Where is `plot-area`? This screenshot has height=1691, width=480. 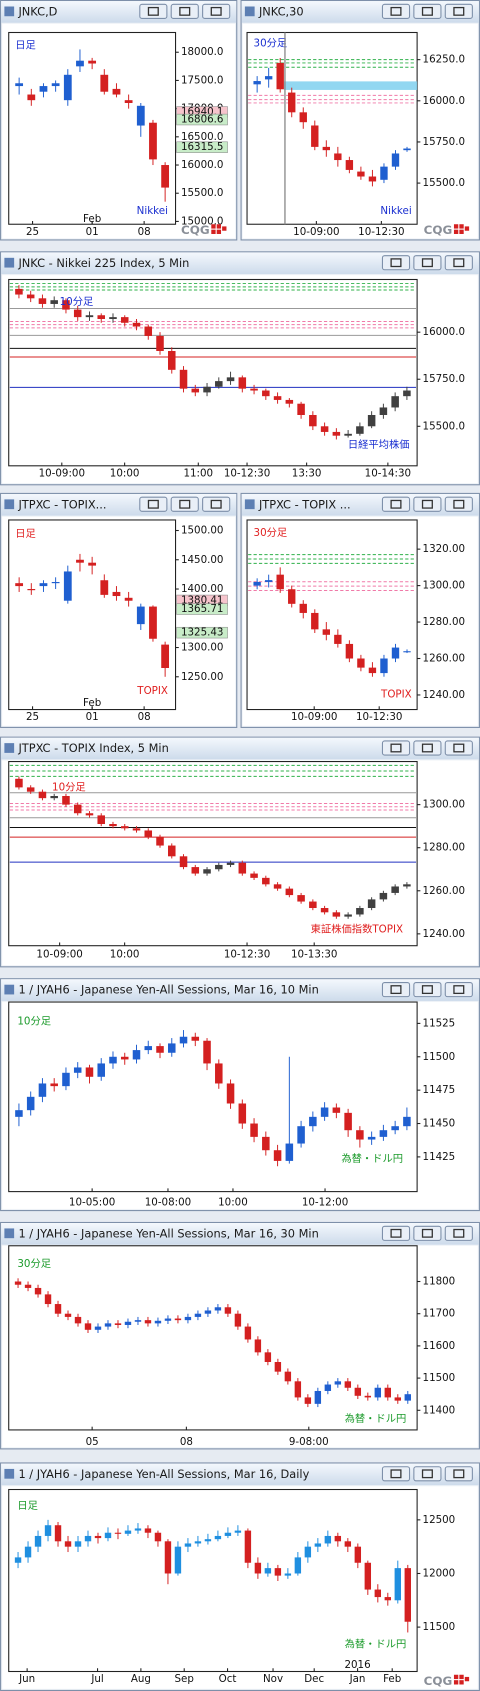
plot-area is located at coordinates (332, 128).